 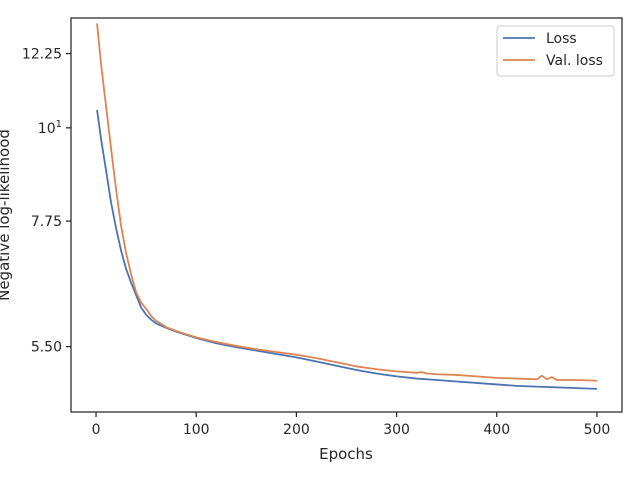 I want to click on x-tick-label: 200, so click(x=296, y=430).